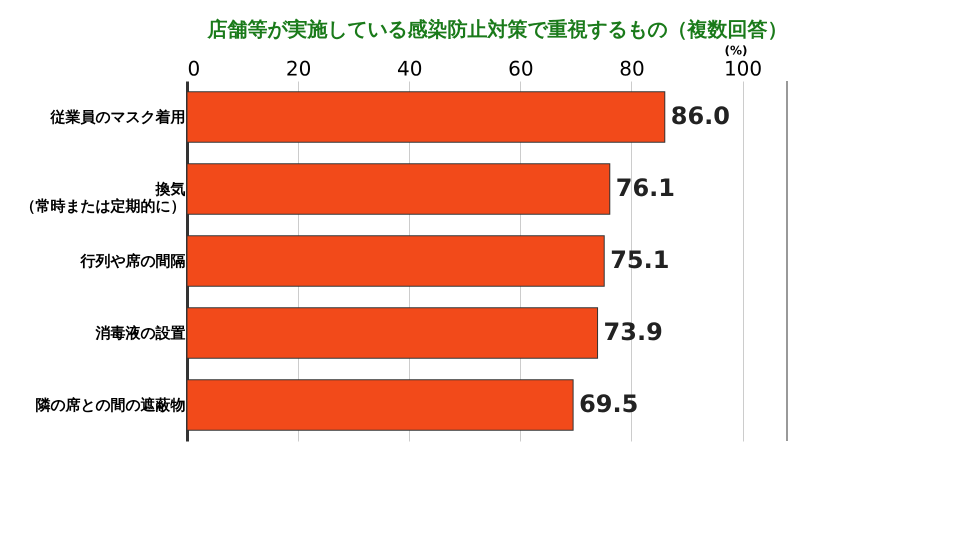 The image size is (960, 540). What do you see at coordinates (118, 117) in the screenshot?
I see `y-tick-label: 従業員のマスク着用` at bounding box center [118, 117].